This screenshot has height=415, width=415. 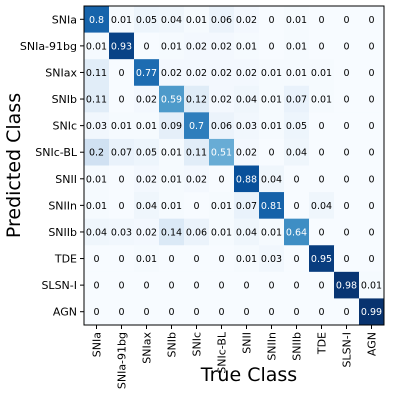 I want to click on cell-value-label: 0.99, so click(x=371, y=312).